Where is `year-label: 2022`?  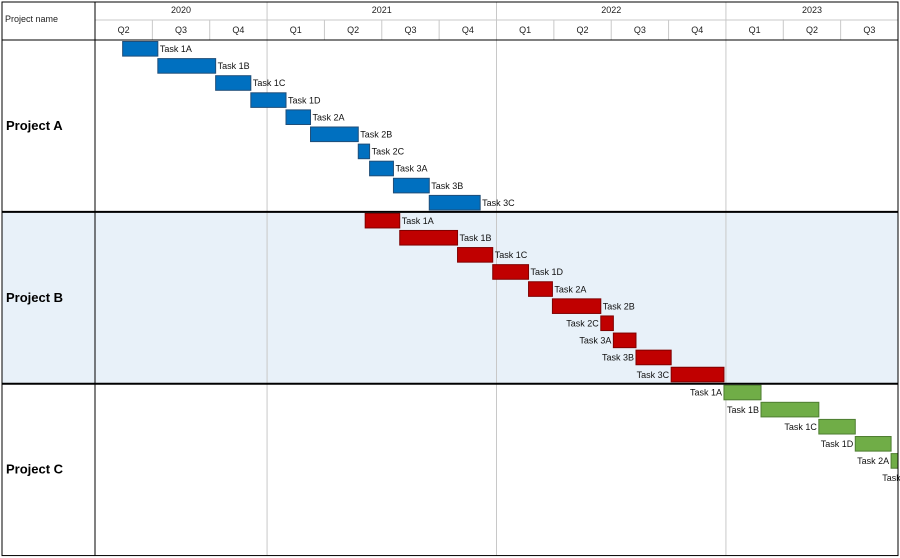
year-label: 2022 is located at coordinates (611, 10).